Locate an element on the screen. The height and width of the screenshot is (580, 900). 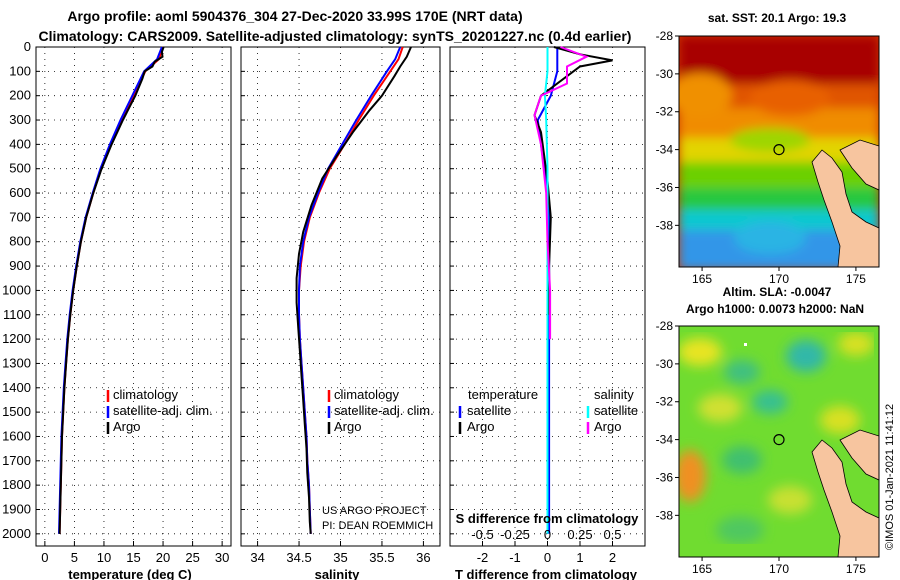
depth-tick-label: 1000 is located at coordinates (16, 289).